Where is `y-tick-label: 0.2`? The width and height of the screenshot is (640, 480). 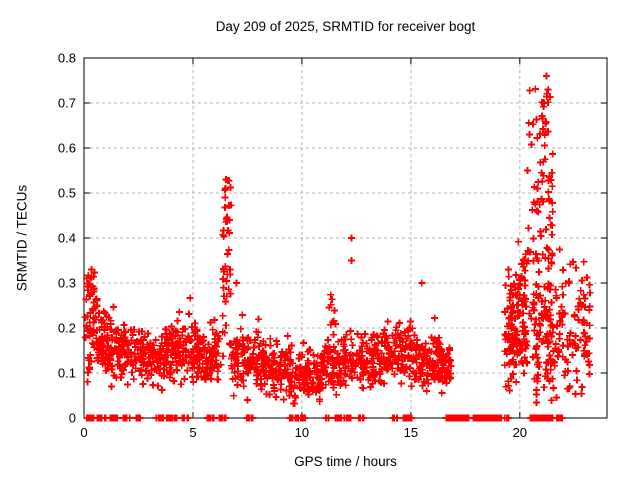
y-tick-label: 0.2 is located at coordinates (67, 328).